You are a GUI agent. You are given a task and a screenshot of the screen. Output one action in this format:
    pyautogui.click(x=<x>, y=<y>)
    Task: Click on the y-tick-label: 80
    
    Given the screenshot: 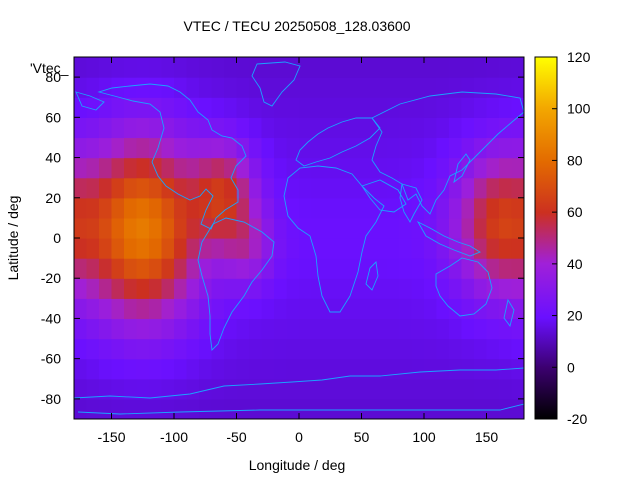 What is the action you would take?
    pyautogui.click(x=53, y=77)
    